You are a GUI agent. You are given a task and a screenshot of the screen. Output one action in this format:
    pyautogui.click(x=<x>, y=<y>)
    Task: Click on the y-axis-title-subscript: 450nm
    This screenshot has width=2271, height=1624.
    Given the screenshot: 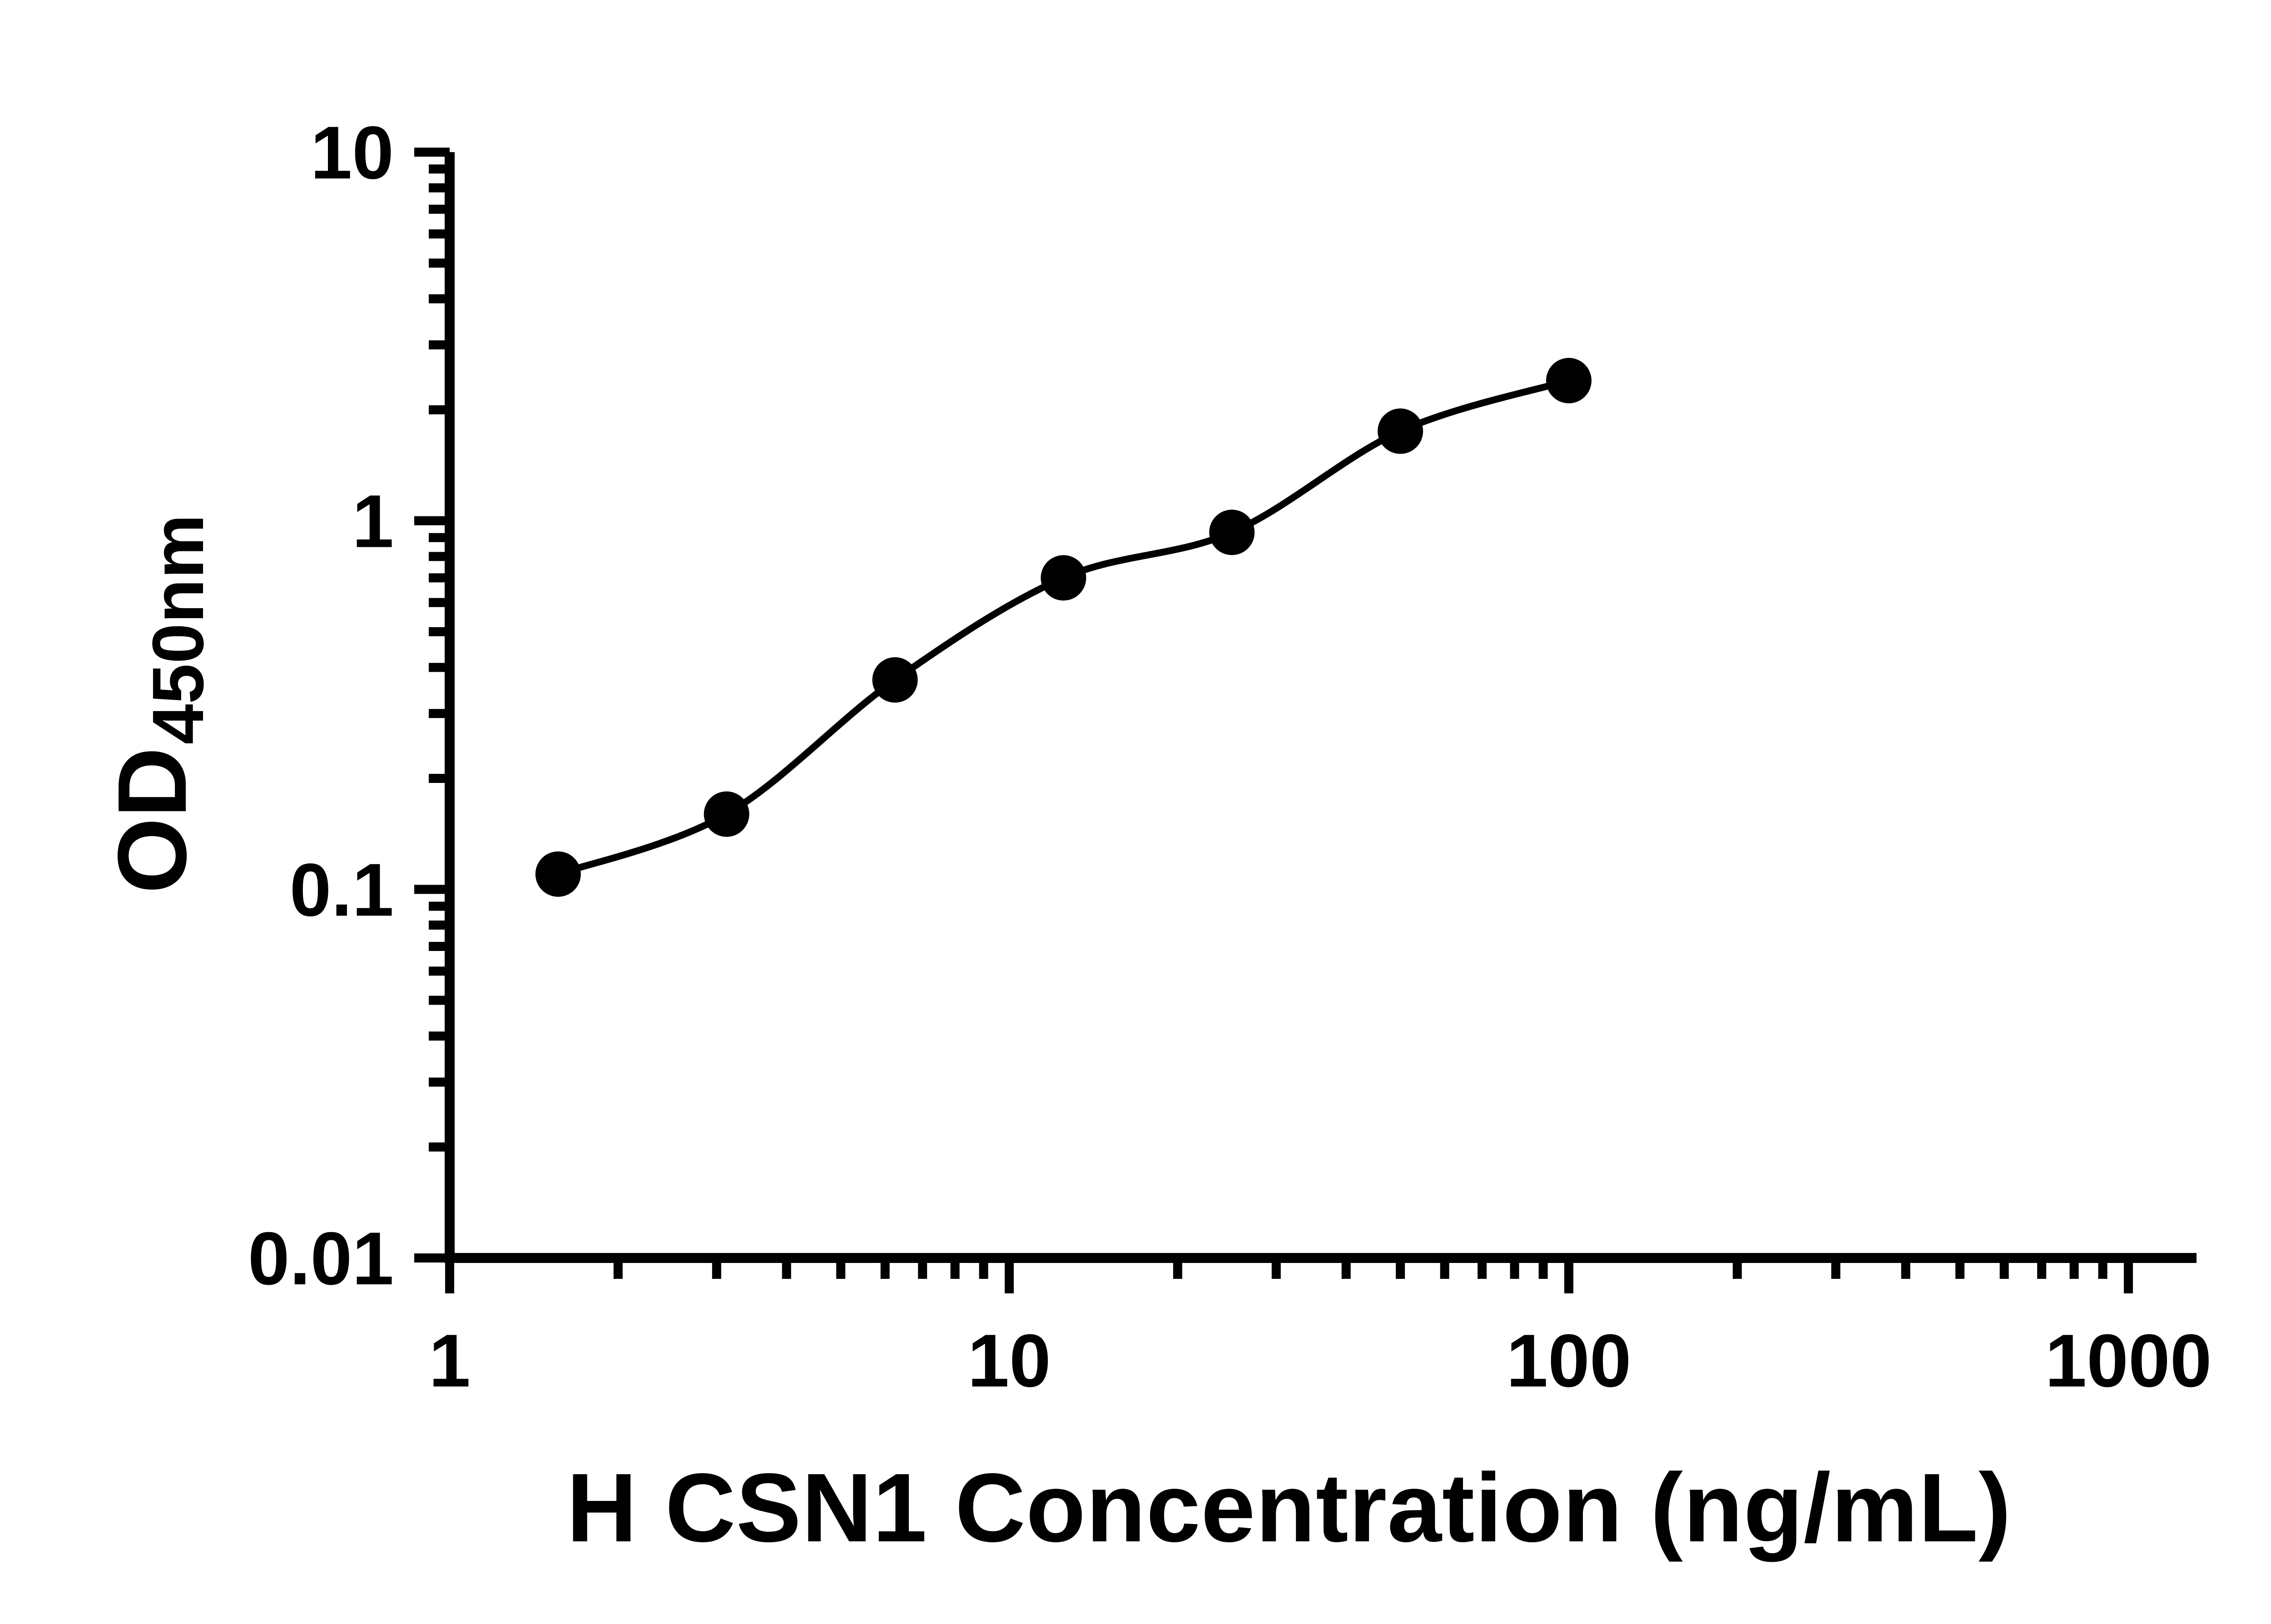 What is the action you would take?
    pyautogui.click(x=177, y=629)
    